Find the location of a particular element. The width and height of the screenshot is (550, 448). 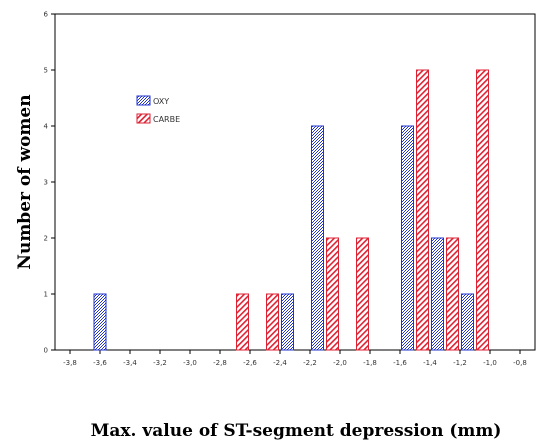

x-tick-label: -2,4 is located at coordinates (280, 363).